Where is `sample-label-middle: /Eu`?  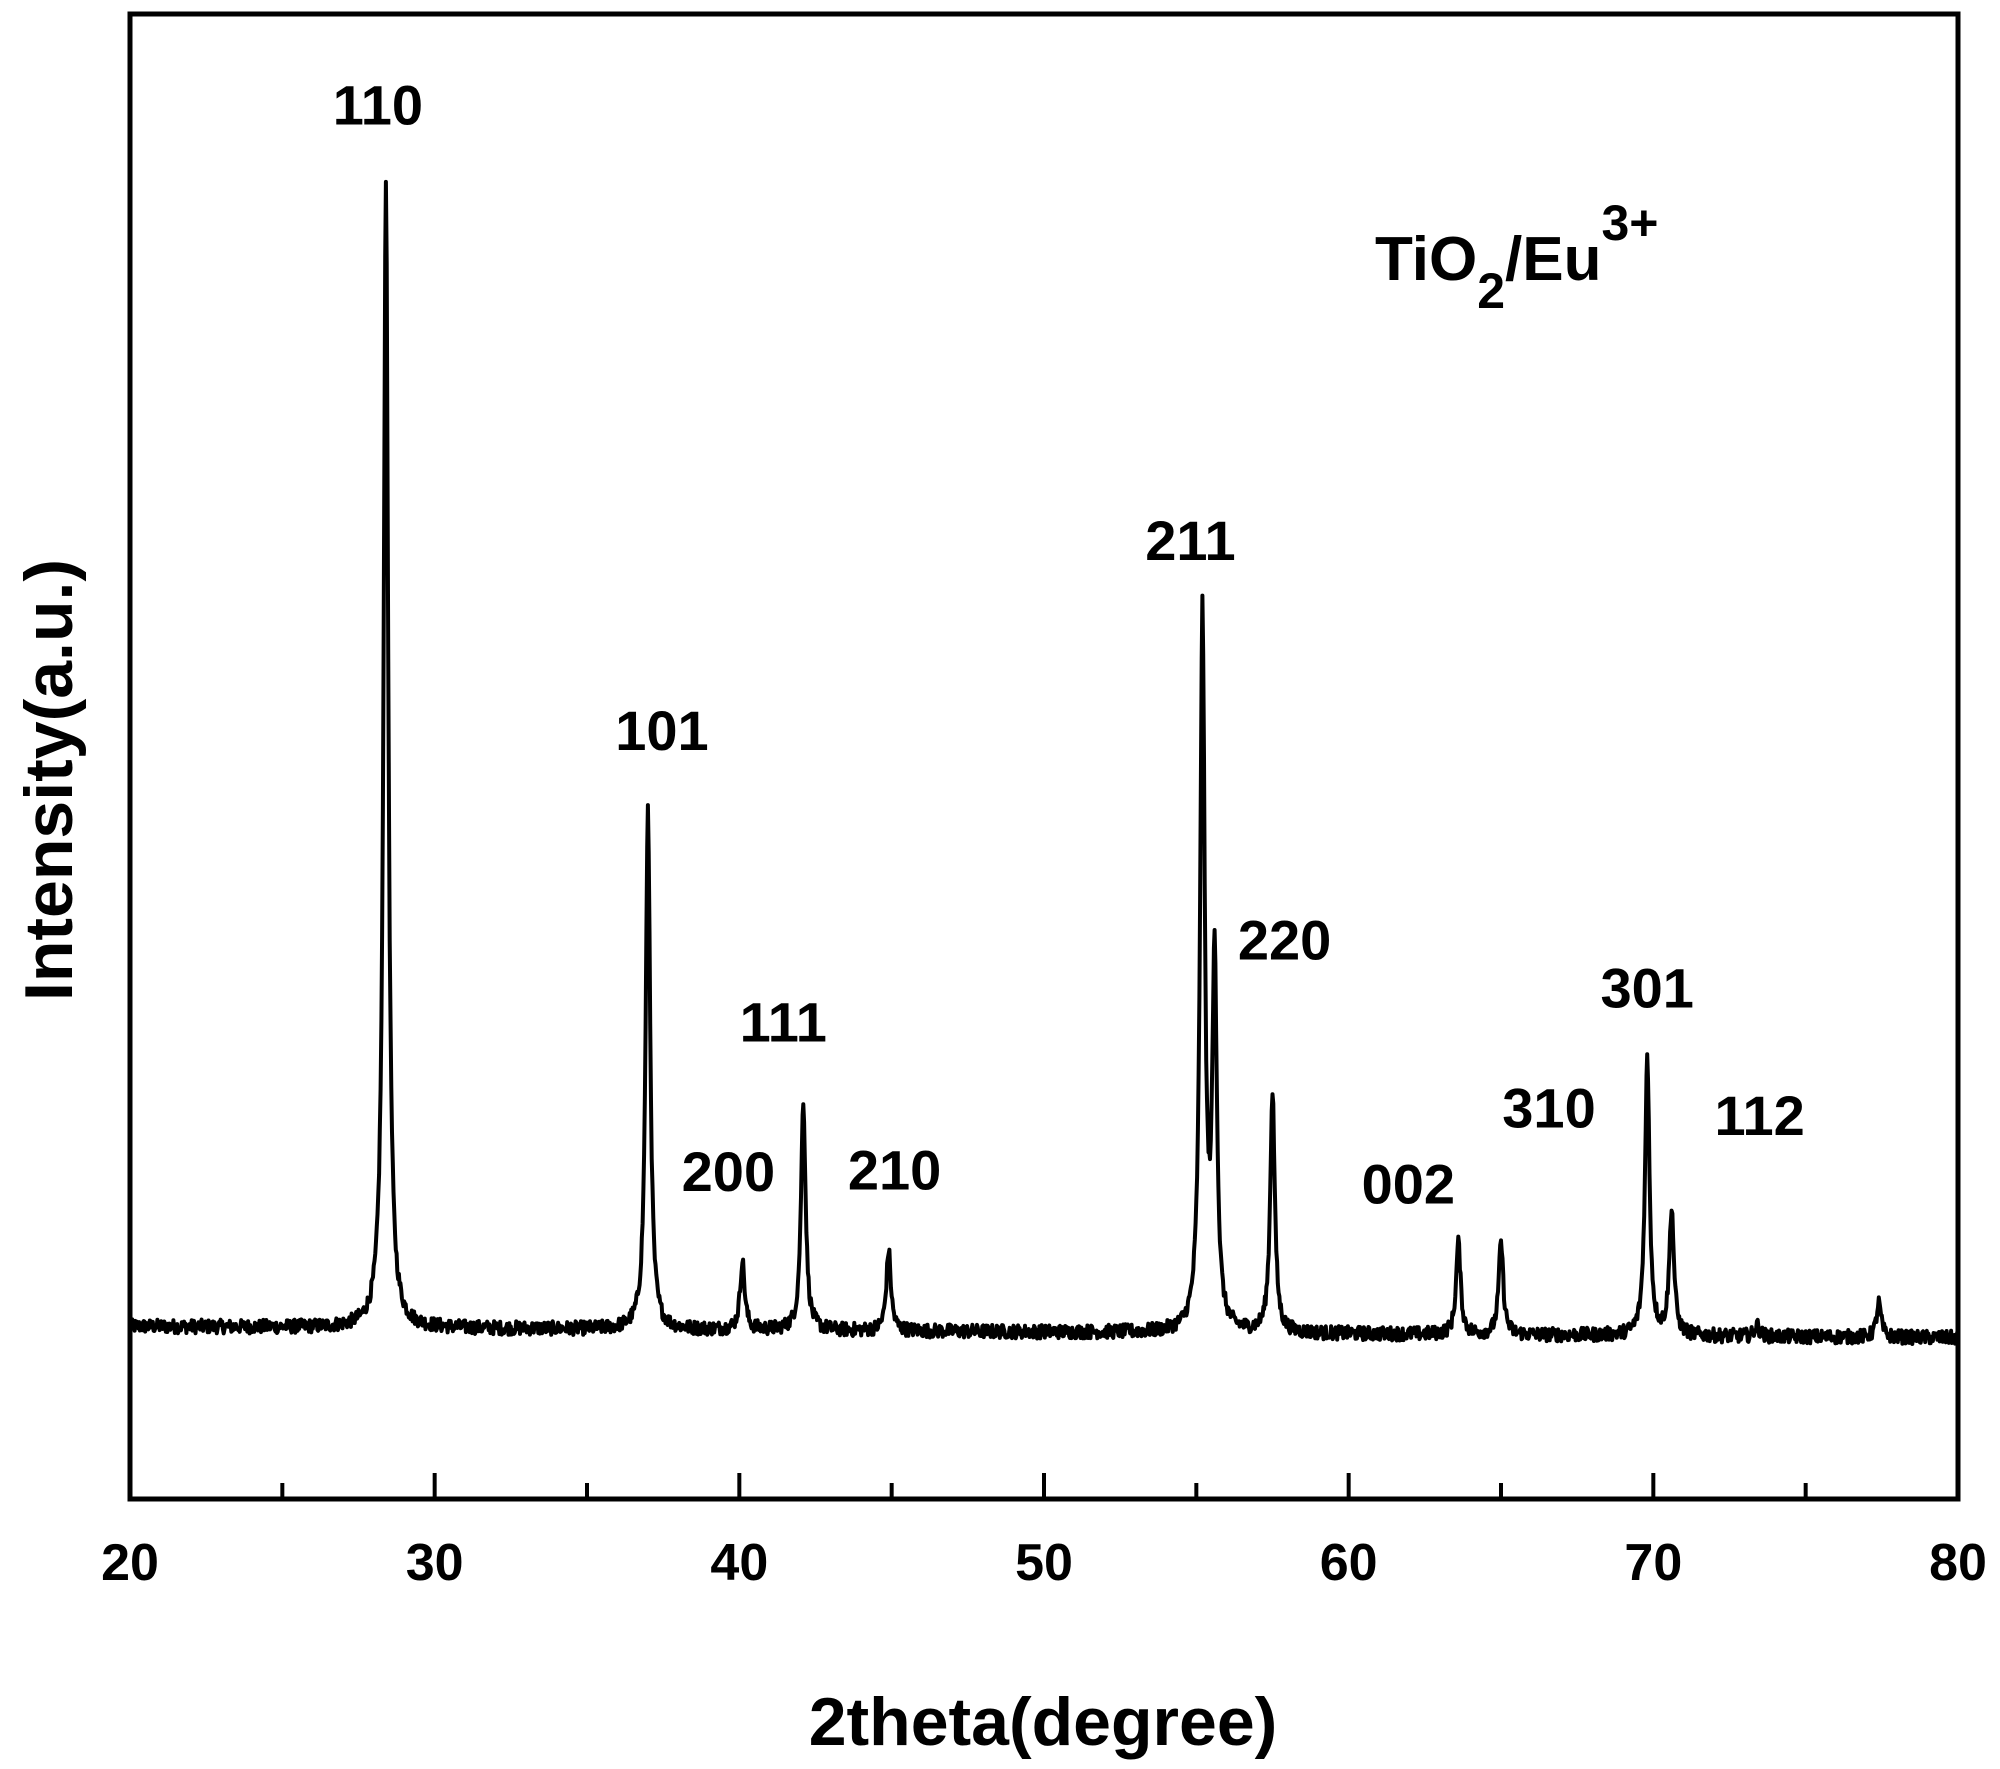
sample-label-middle: /Eu is located at coordinates (1553, 259).